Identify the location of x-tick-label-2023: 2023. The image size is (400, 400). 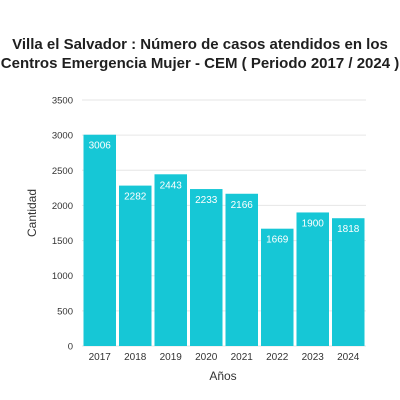
(313, 357).